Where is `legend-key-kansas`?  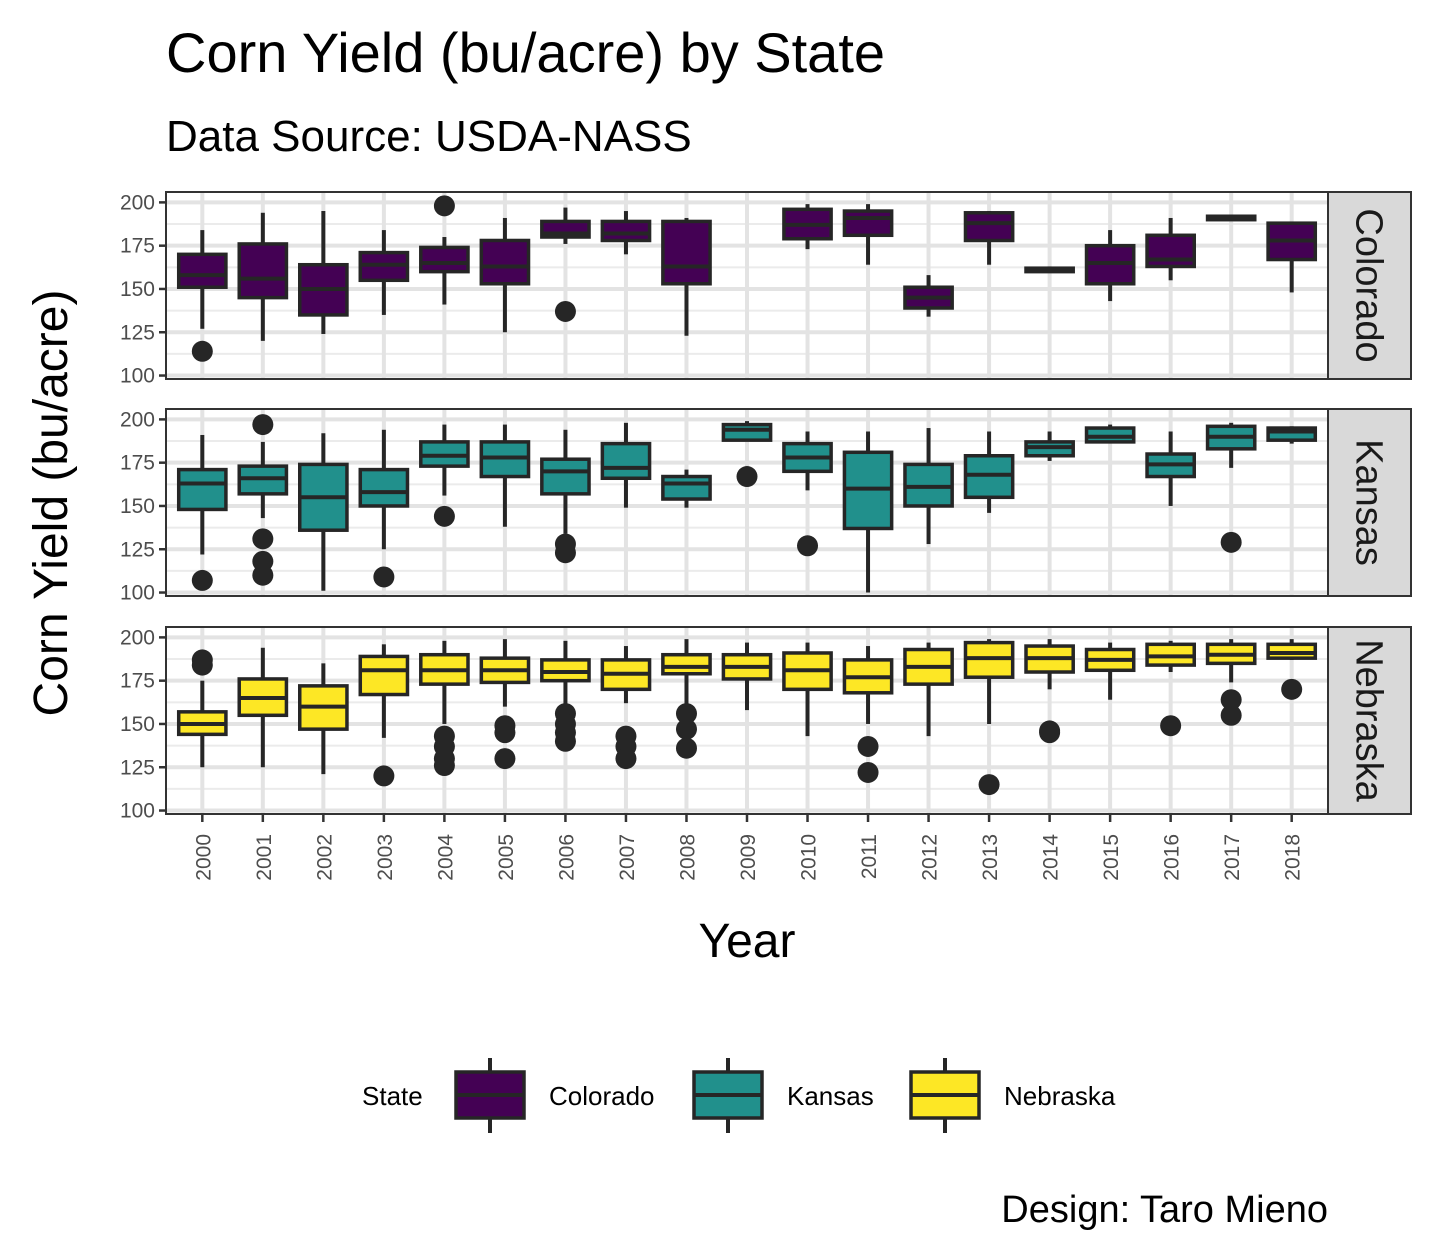 legend-key-kansas is located at coordinates (728, 1095).